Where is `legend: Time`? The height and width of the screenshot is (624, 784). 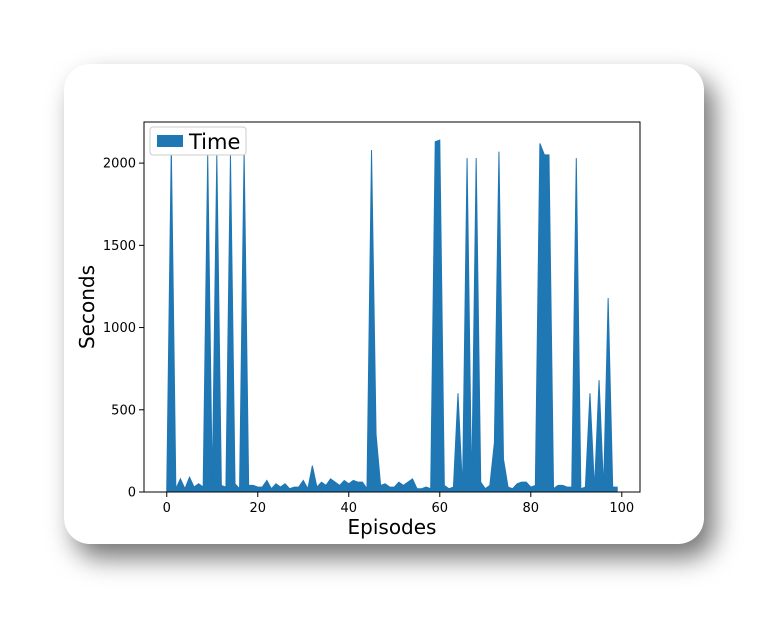
legend: Time is located at coordinates (198, 141).